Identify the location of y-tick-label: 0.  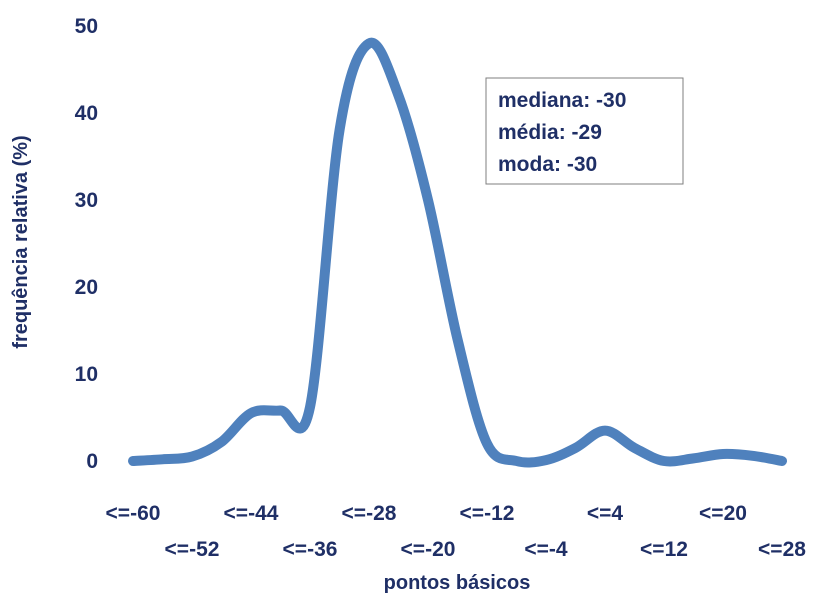
(92, 461).